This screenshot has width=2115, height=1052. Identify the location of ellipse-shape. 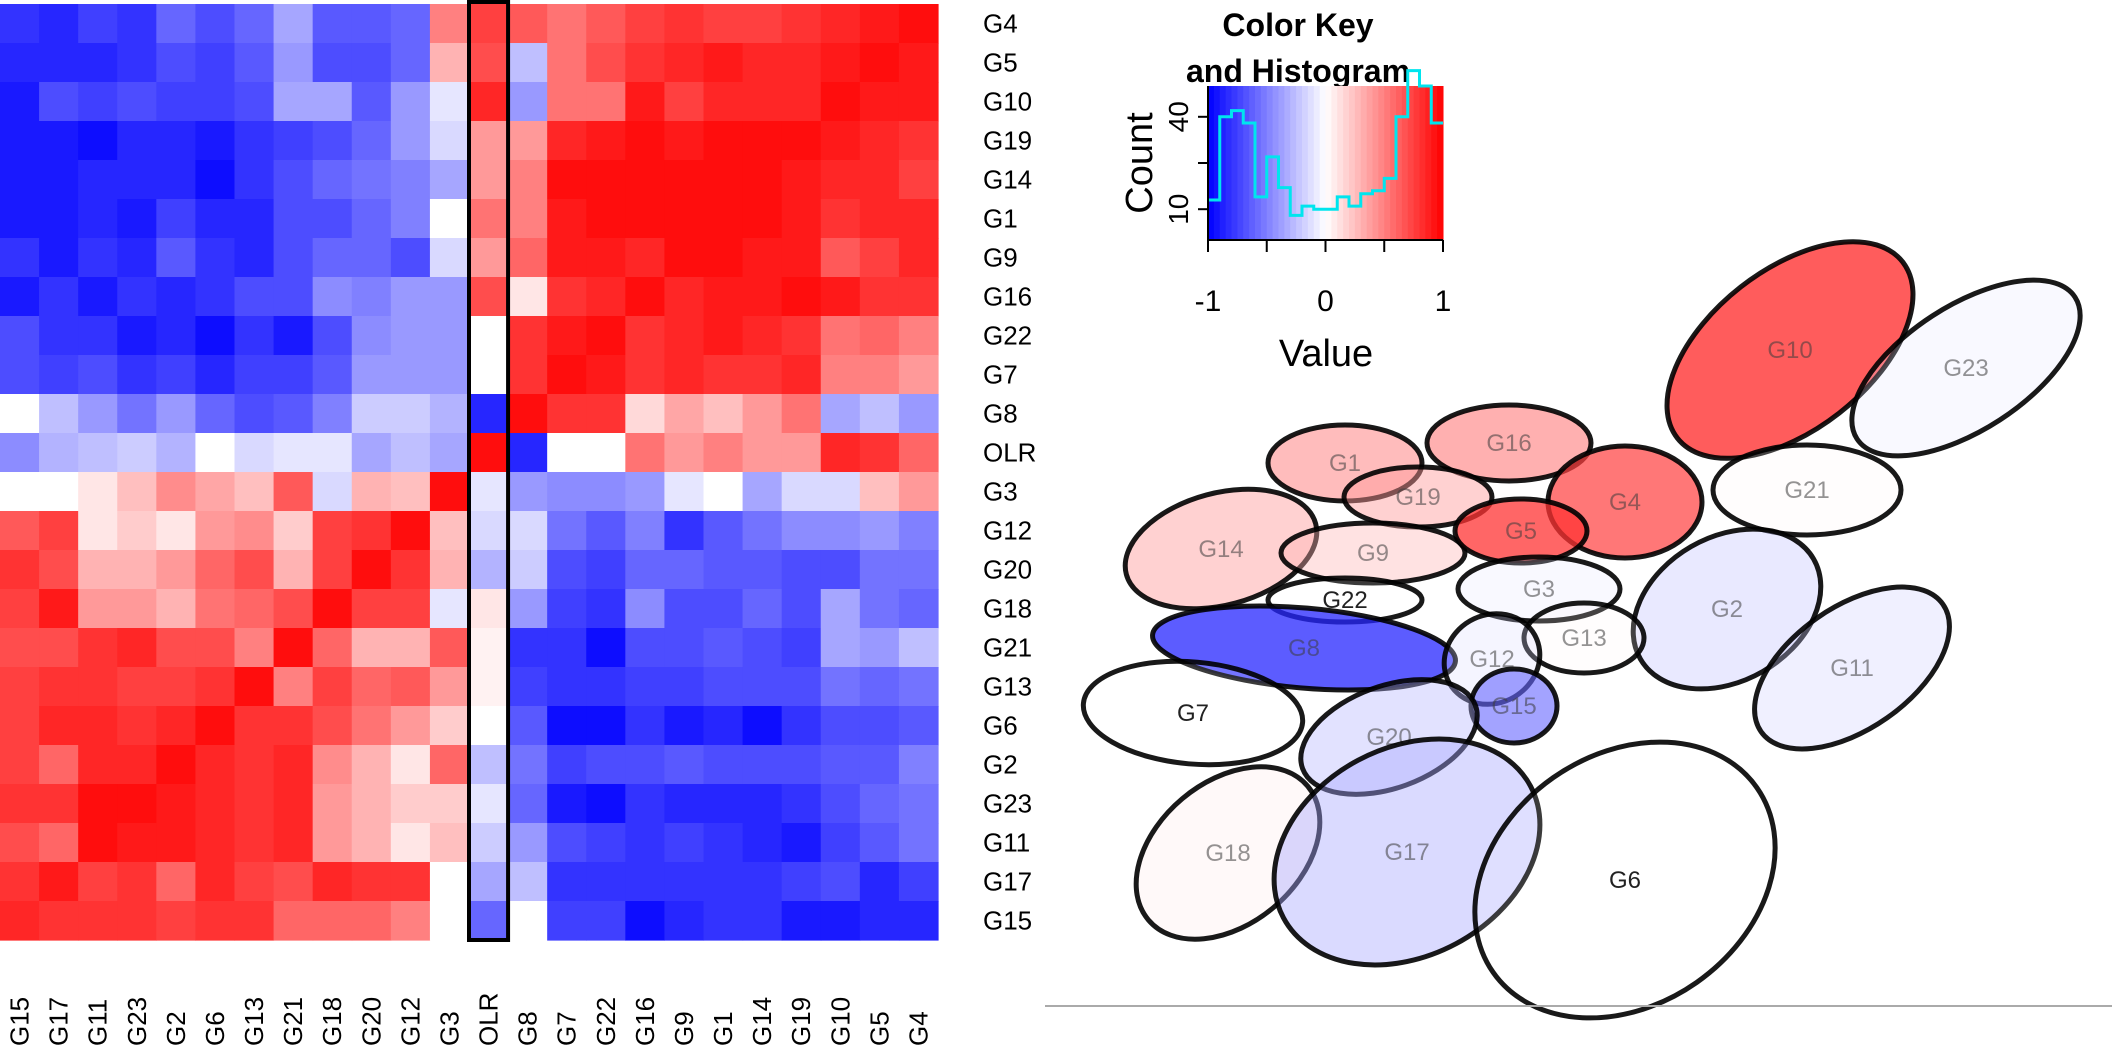
(1807, 490).